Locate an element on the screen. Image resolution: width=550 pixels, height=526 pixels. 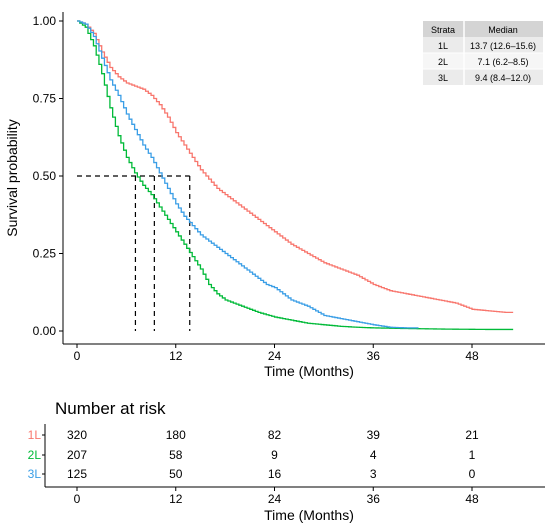
y-tick-label: 1.00 is located at coordinates (45, 21).